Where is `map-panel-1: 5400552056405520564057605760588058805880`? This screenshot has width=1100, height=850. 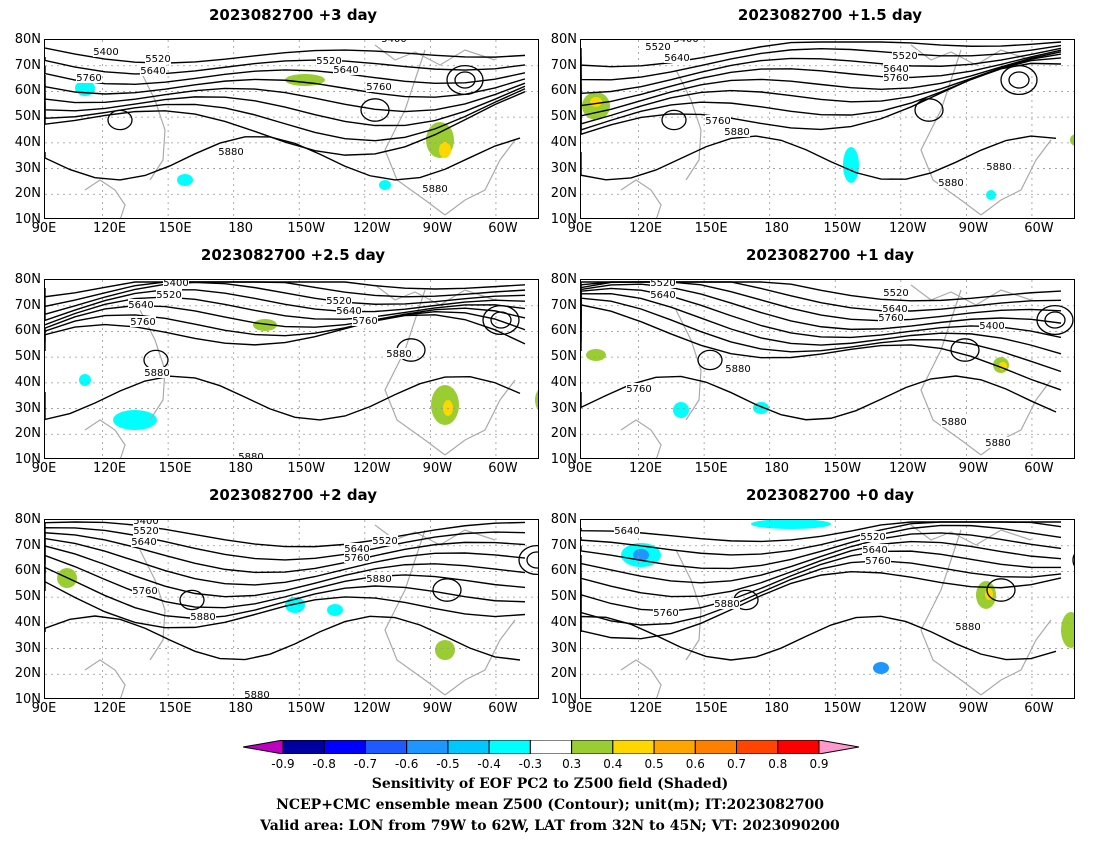
map-panel-1: 5400552056405520564057605760588058805880 is located at coordinates (827, 129).